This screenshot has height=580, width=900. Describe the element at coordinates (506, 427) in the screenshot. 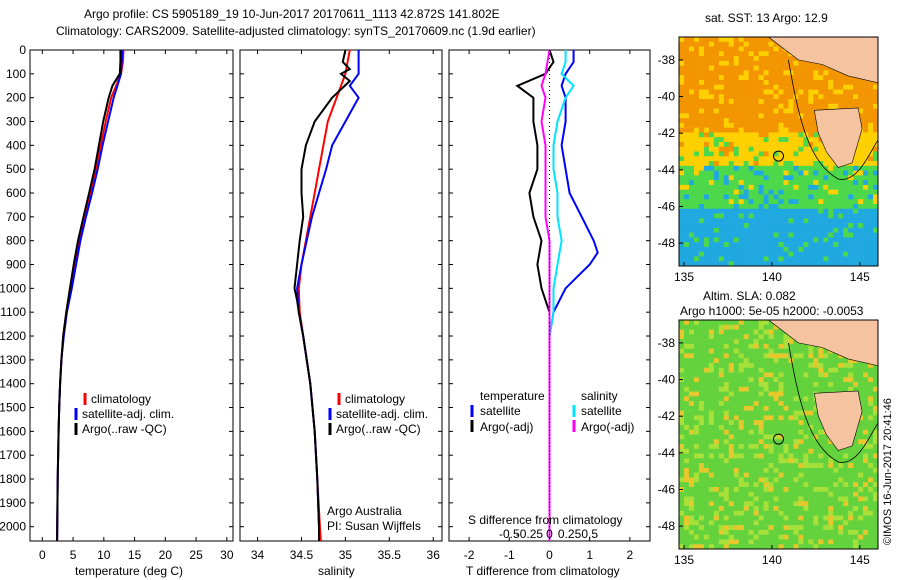

I see `legend-argo-t-label: Argo(-adj)` at that location.